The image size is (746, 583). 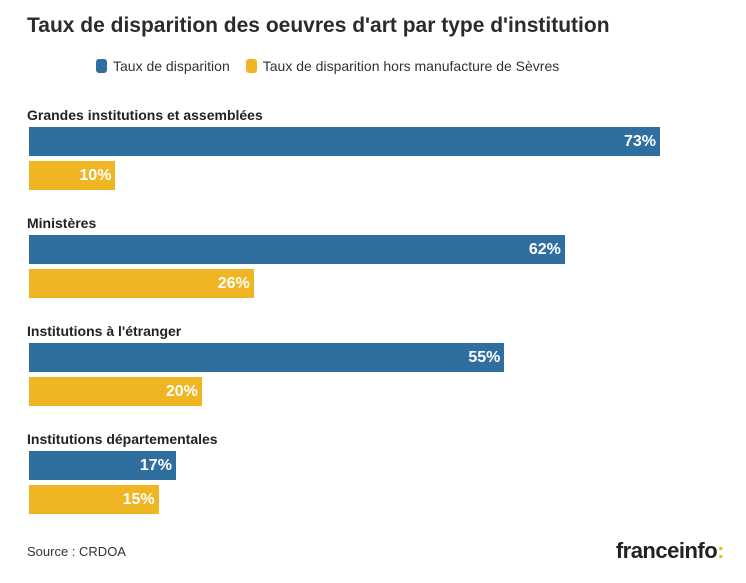 What do you see at coordinates (102, 465) in the screenshot?
I see `bar-institutions-departementales-series-1: 17%` at bounding box center [102, 465].